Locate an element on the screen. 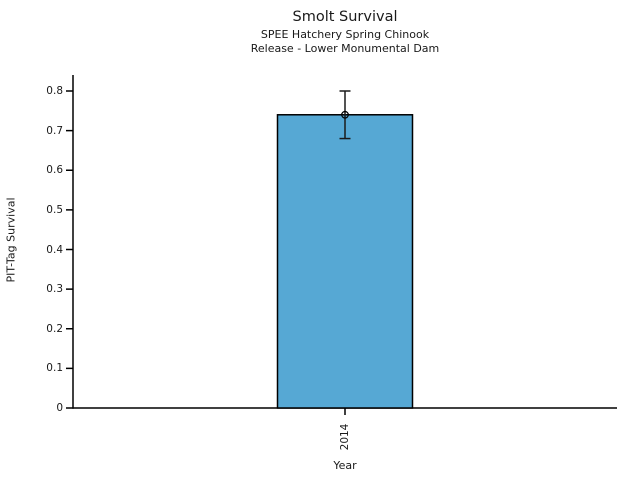 This screenshot has width=640, height=480. y-tick-label: 0.1 is located at coordinates (54, 368).